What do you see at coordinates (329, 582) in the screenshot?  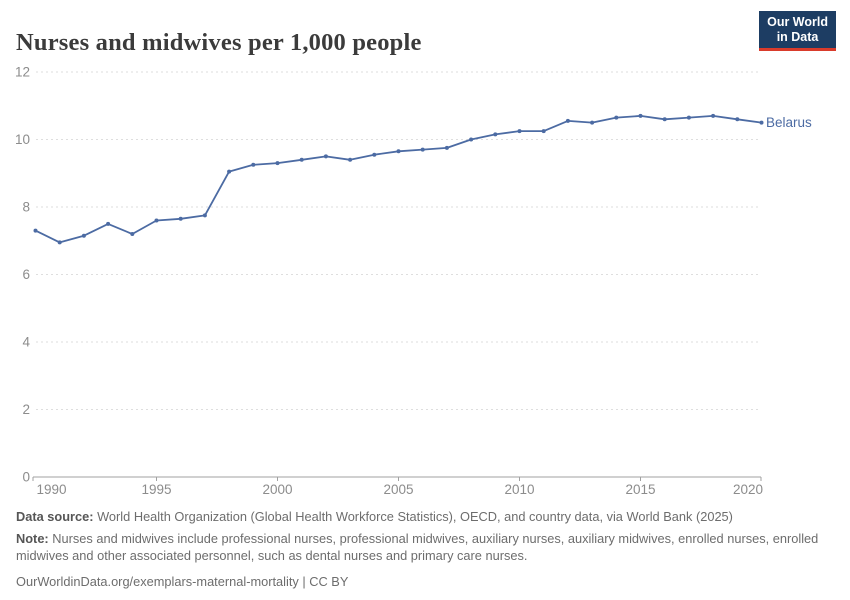 I see `license-label: CC BY` at bounding box center [329, 582].